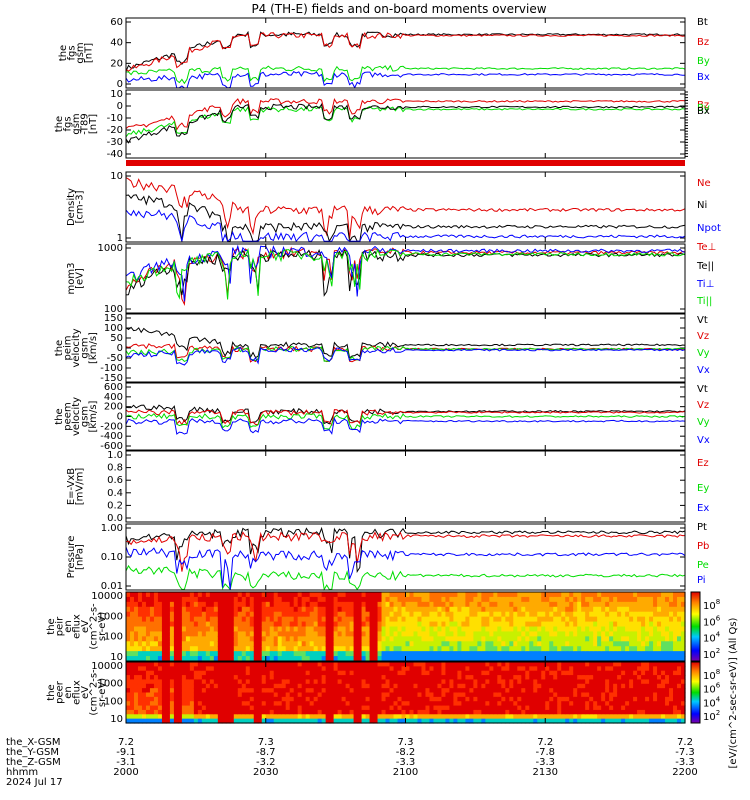  What do you see at coordinates (405, 273) in the screenshot?
I see `series-line-Ti||` at bounding box center [405, 273].